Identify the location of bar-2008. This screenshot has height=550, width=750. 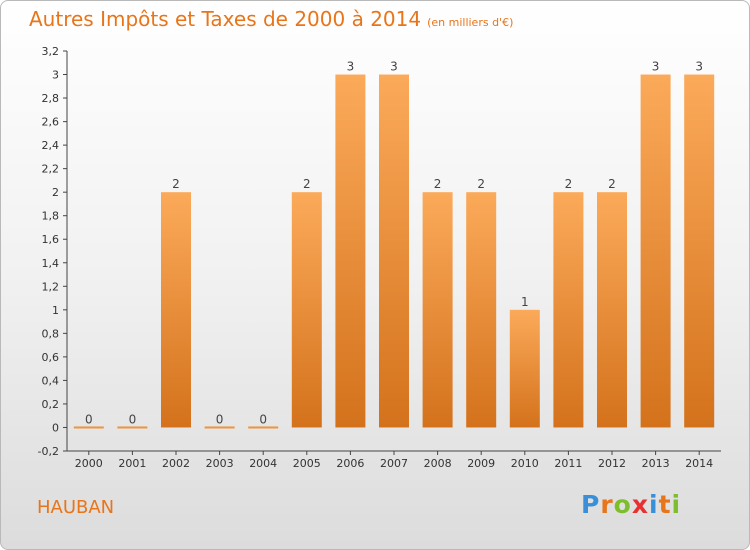
(437, 310).